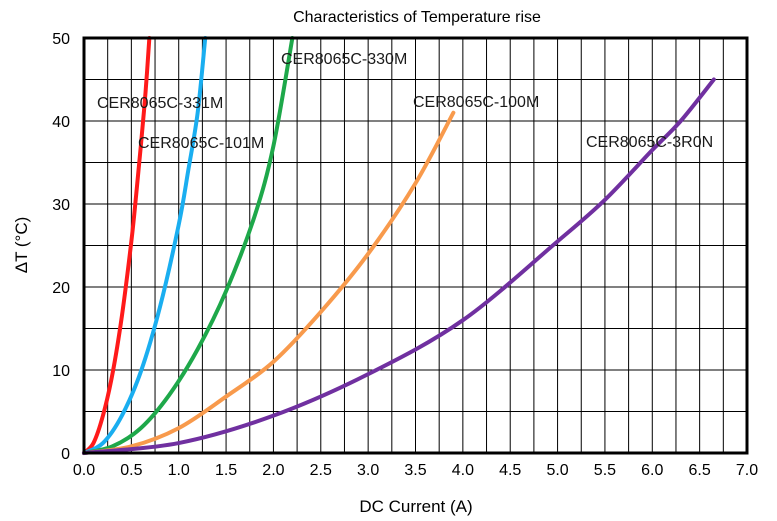 The height and width of the screenshot is (521, 777). What do you see at coordinates (463, 470) in the screenshot?
I see `x-tick-label: 4.0` at bounding box center [463, 470].